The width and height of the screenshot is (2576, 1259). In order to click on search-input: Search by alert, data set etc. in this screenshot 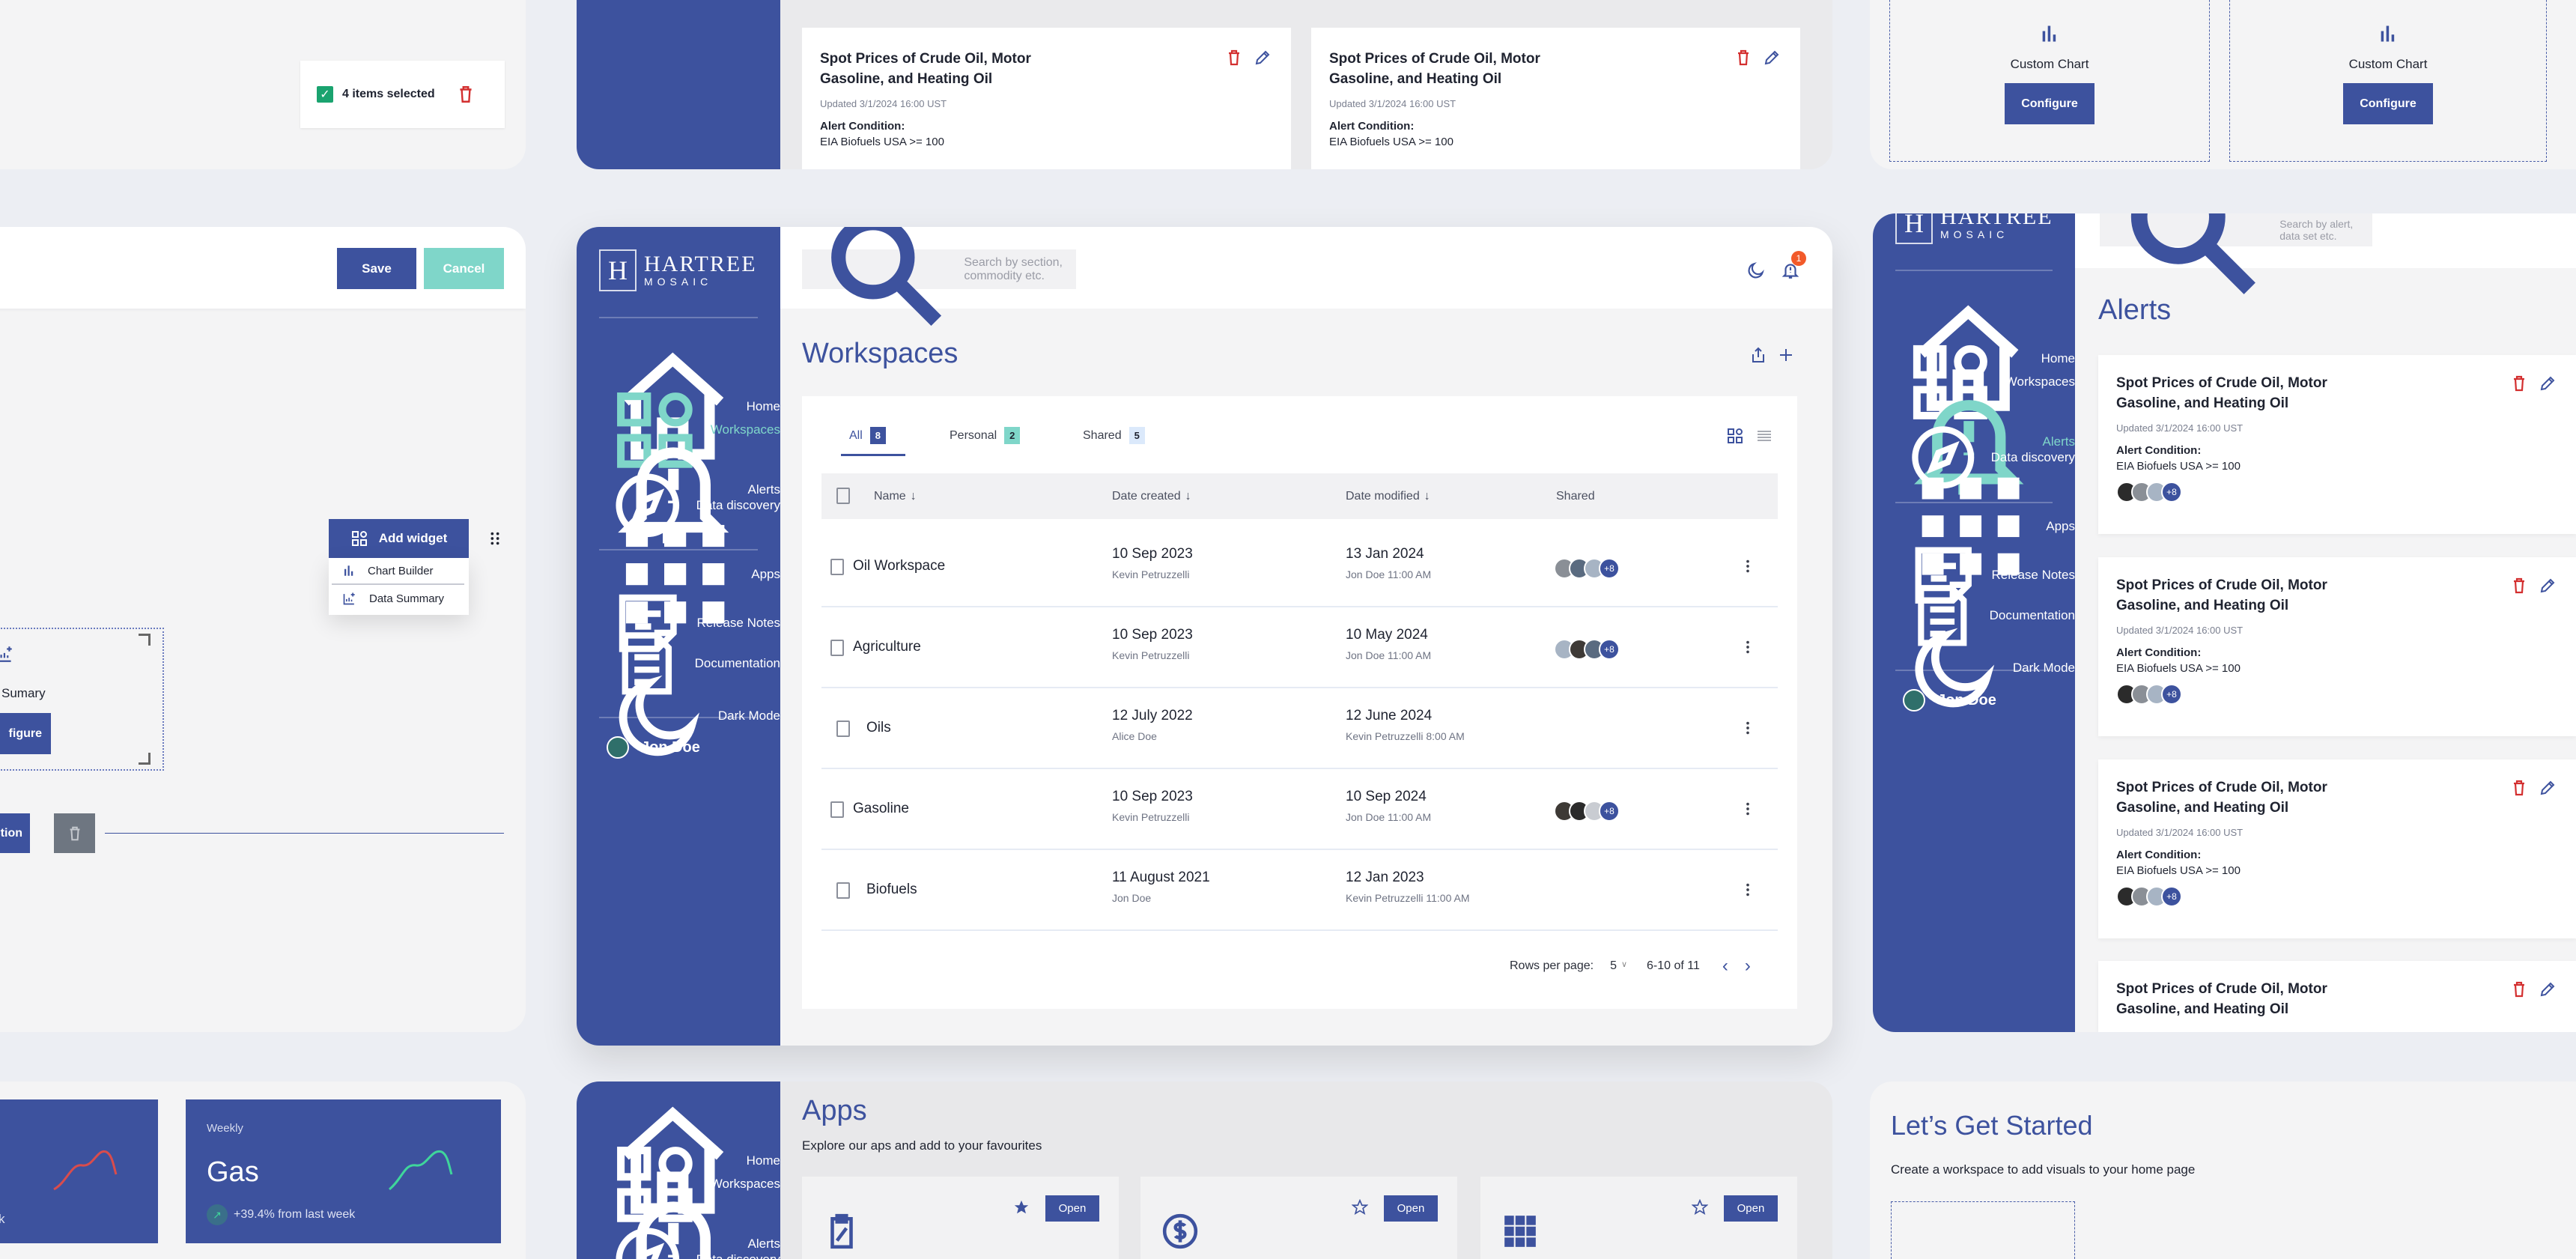, I will do `click(2236, 253)`.